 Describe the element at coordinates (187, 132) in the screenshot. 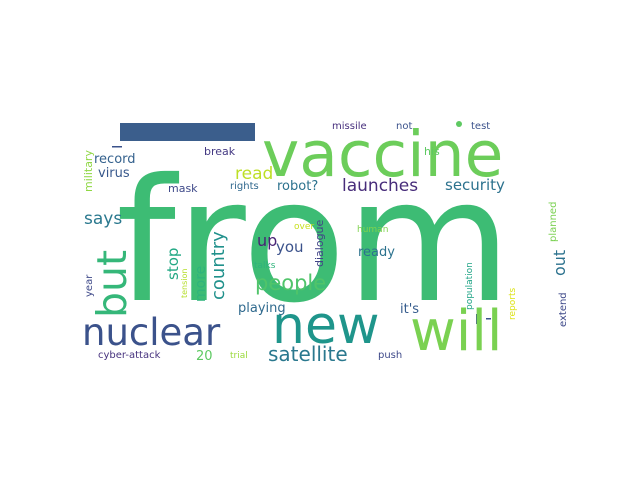

I see `bar-mark` at that location.